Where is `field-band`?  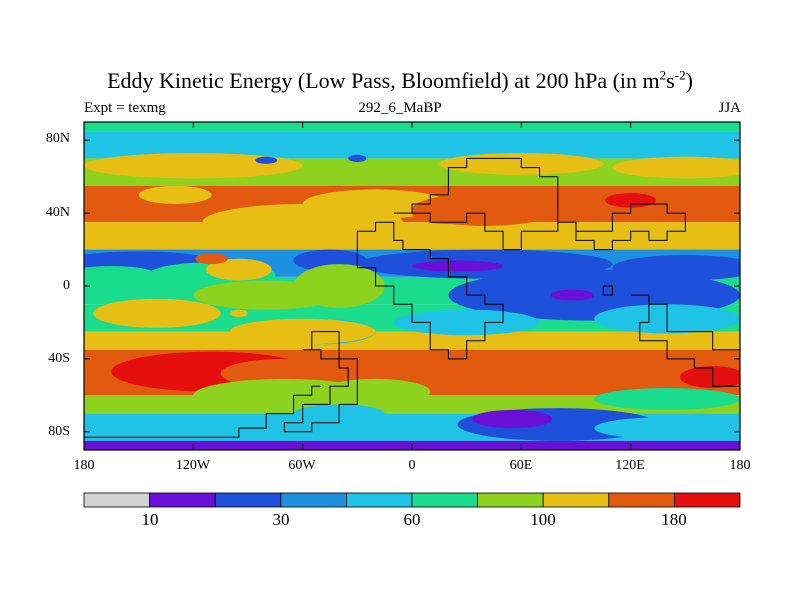 field-band is located at coordinates (412, 236).